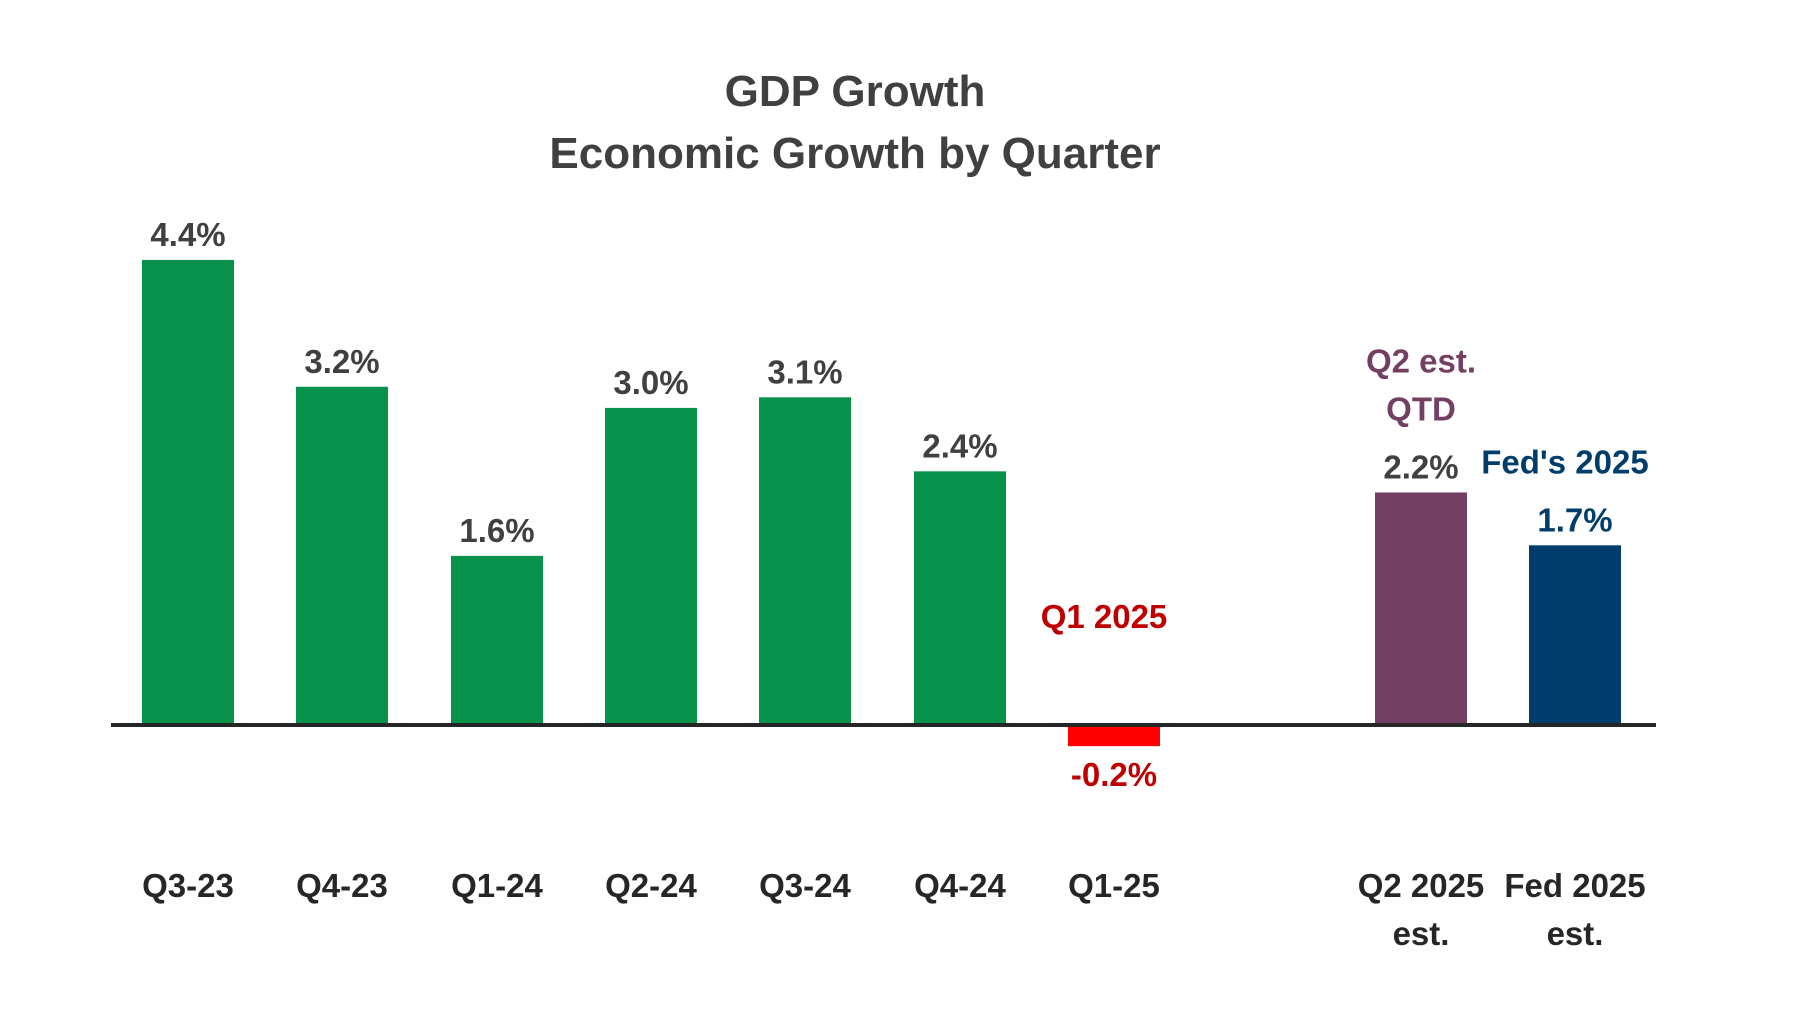 This screenshot has width=1808, height=1022. What do you see at coordinates (1421, 885) in the screenshot?
I see `category-label-7: Q2 2025` at bounding box center [1421, 885].